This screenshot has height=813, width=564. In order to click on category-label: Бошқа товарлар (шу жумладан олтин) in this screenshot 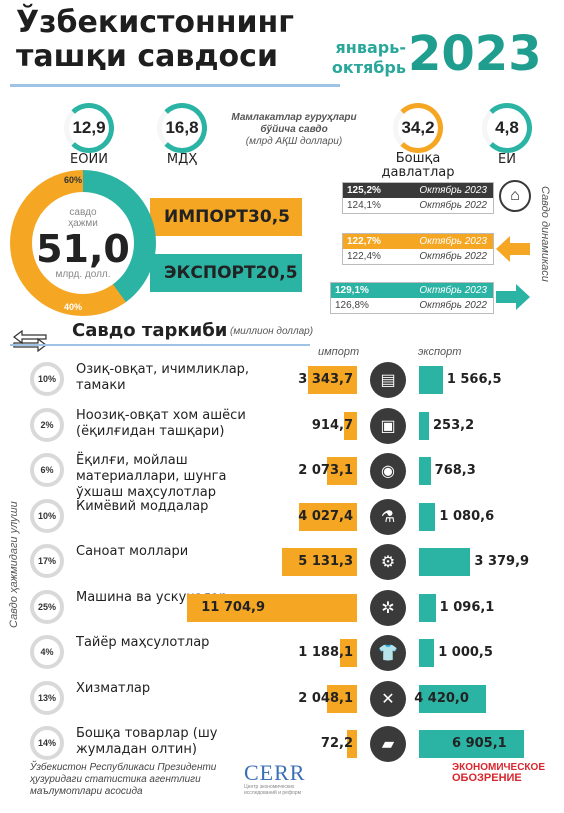, I will do `click(147, 741)`.